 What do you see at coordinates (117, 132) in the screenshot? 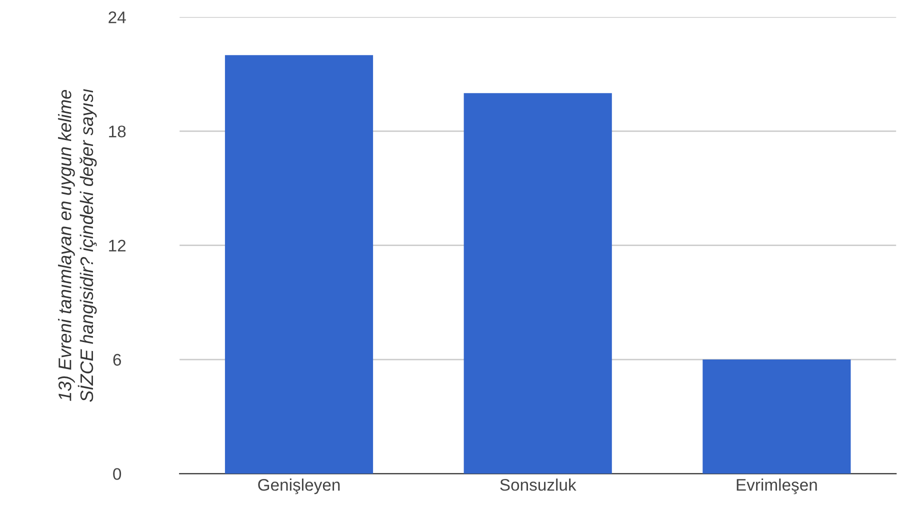
I see `y-tick-label: 18` at bounding box center [117, 132].